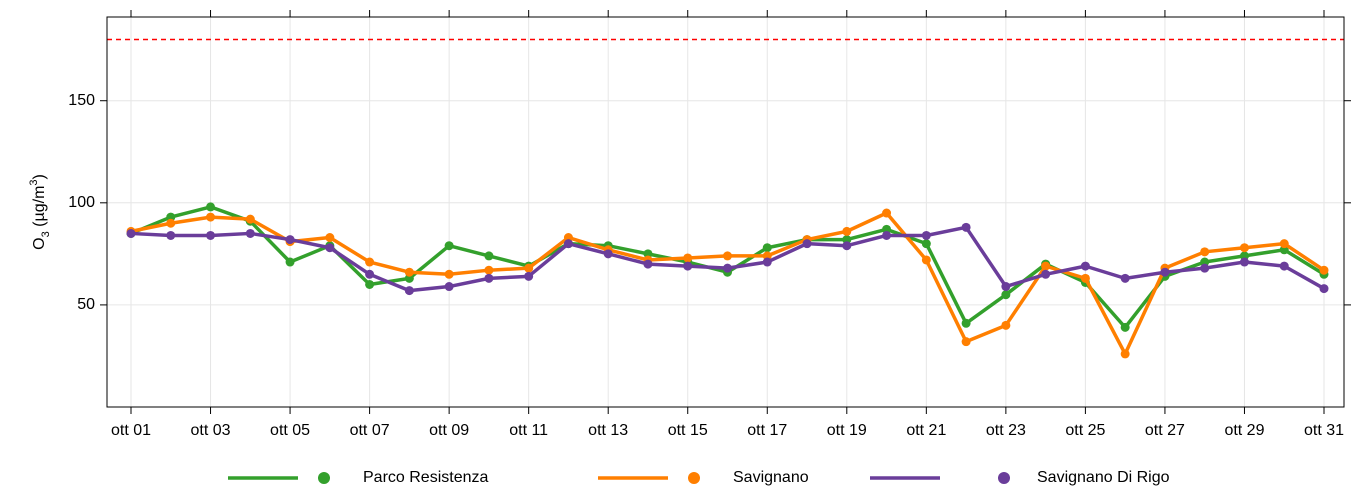 This screenshot has height=493, width=1360. What do you see at coordinates (1085, 430) in the screenshot?
I see `x-tick-label: ott 25` at bounding box center [1085, 430].